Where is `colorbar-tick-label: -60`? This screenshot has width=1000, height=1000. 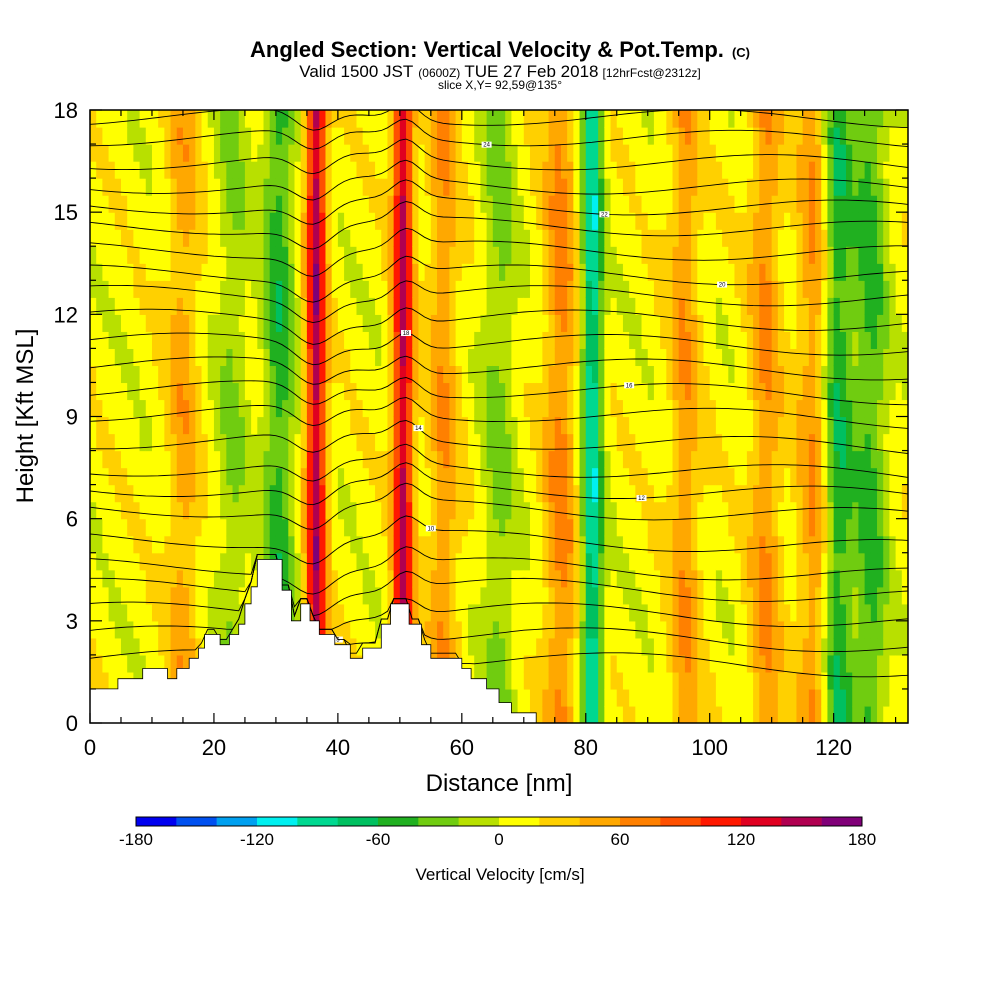
colorbar-tick-label: -60 is located at coordinates (378, 839).